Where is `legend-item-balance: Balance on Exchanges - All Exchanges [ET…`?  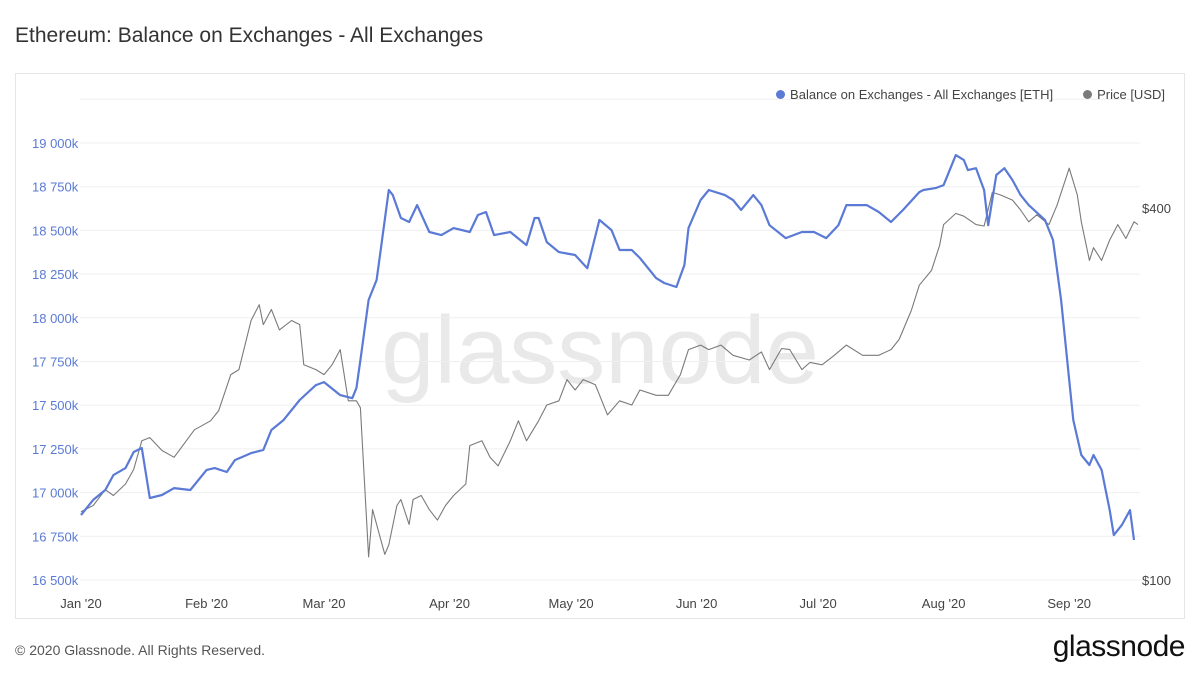 legend-item-balance: Balance on Exchanges - All Exchanges [ET… is located at coordinates (914, 94).